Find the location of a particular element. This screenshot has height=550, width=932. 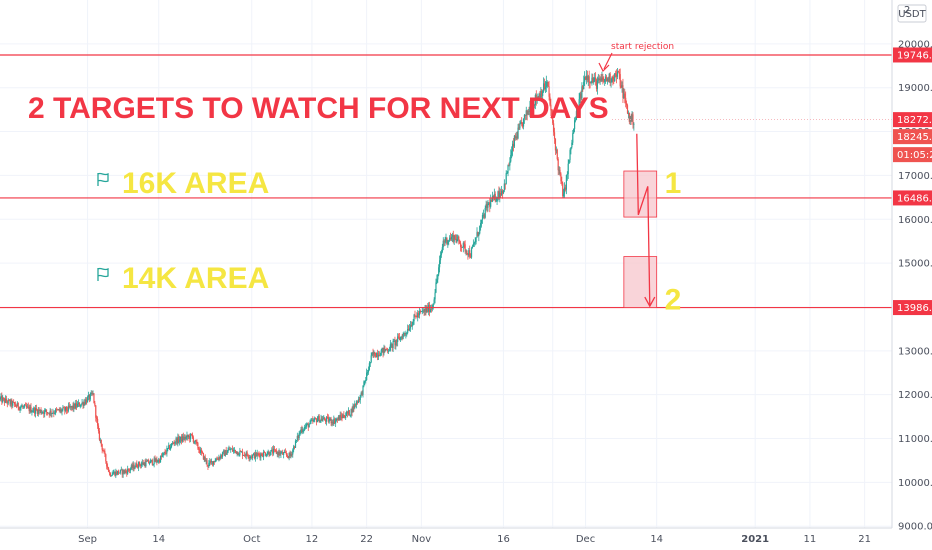

time-tick-label: Sep is located at coordinates (87, 539).